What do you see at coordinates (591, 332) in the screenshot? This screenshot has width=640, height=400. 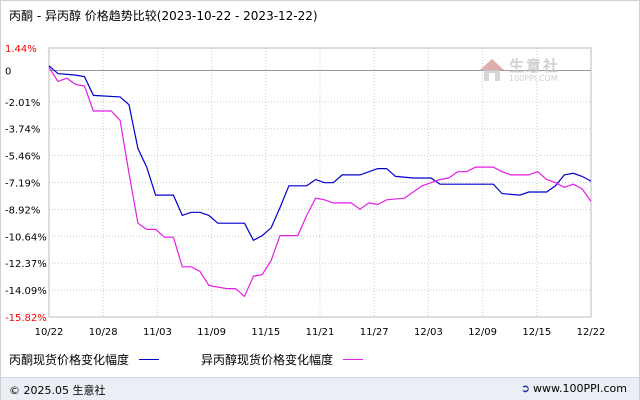 I see `x-tick-label: 12/22` at bounding box center [591, 332].